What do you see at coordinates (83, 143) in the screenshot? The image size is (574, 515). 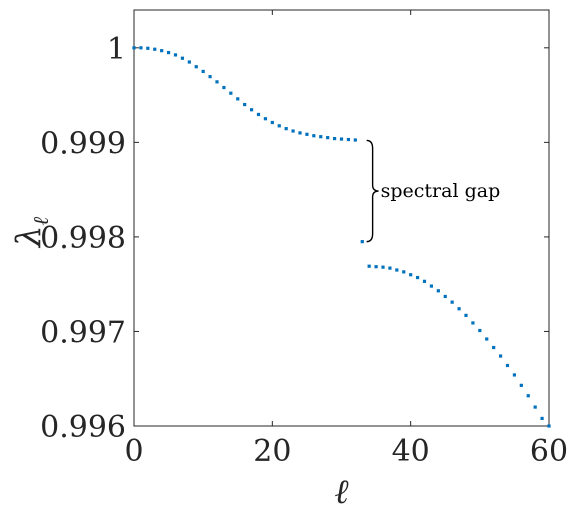 I see `y-tick-label: 0.999` at bounding box center [83, 143].